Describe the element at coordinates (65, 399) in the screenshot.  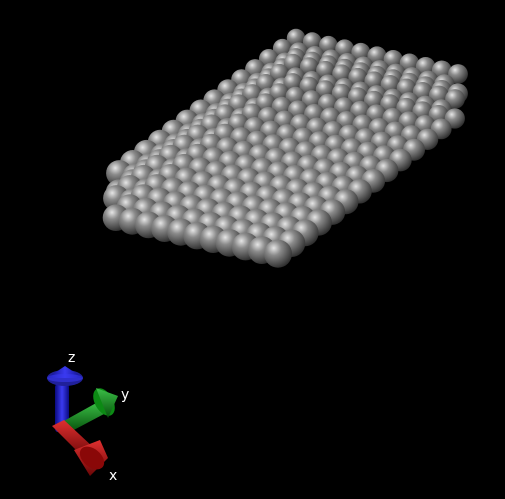
I see `z-axis-arrow` at that location.